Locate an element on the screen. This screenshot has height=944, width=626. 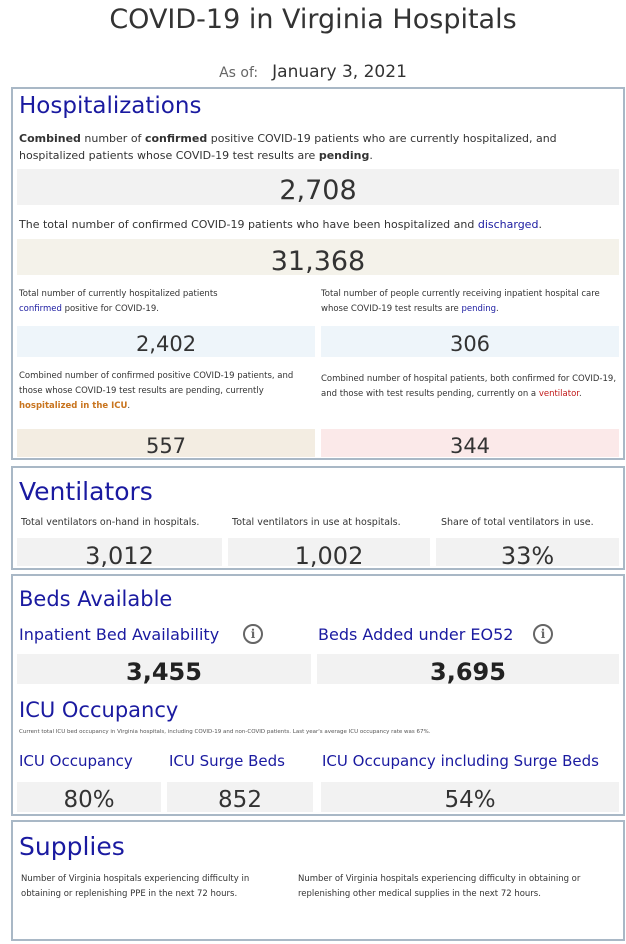
ventilator-value-box: 344 is located at coordinates (470, 443).